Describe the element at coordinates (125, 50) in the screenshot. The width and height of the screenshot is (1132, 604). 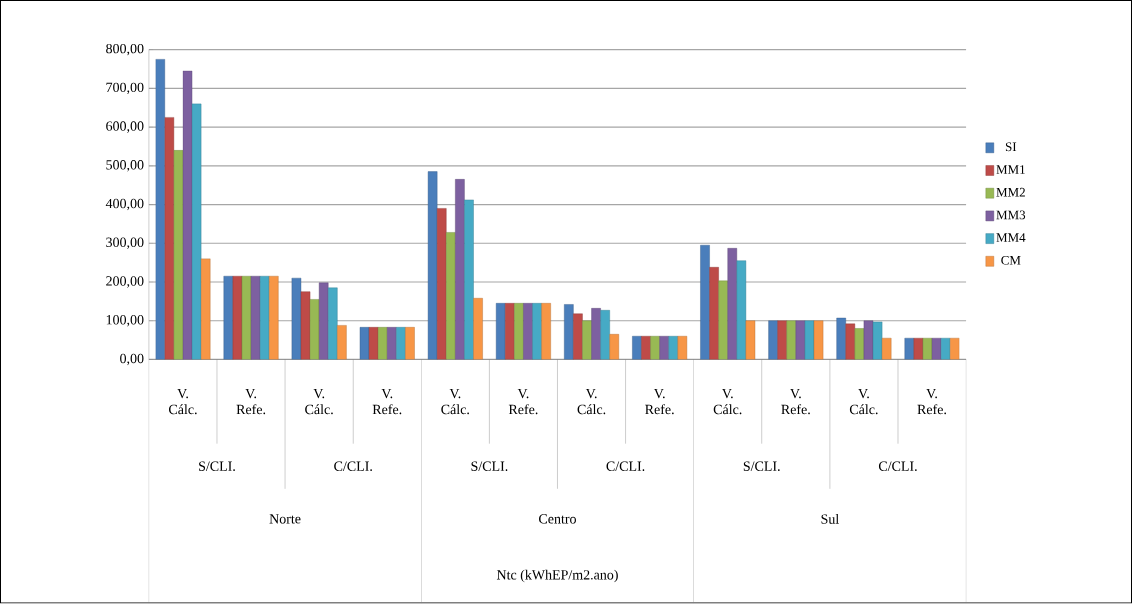
I see `y-tick-label: 800,00` at that location.